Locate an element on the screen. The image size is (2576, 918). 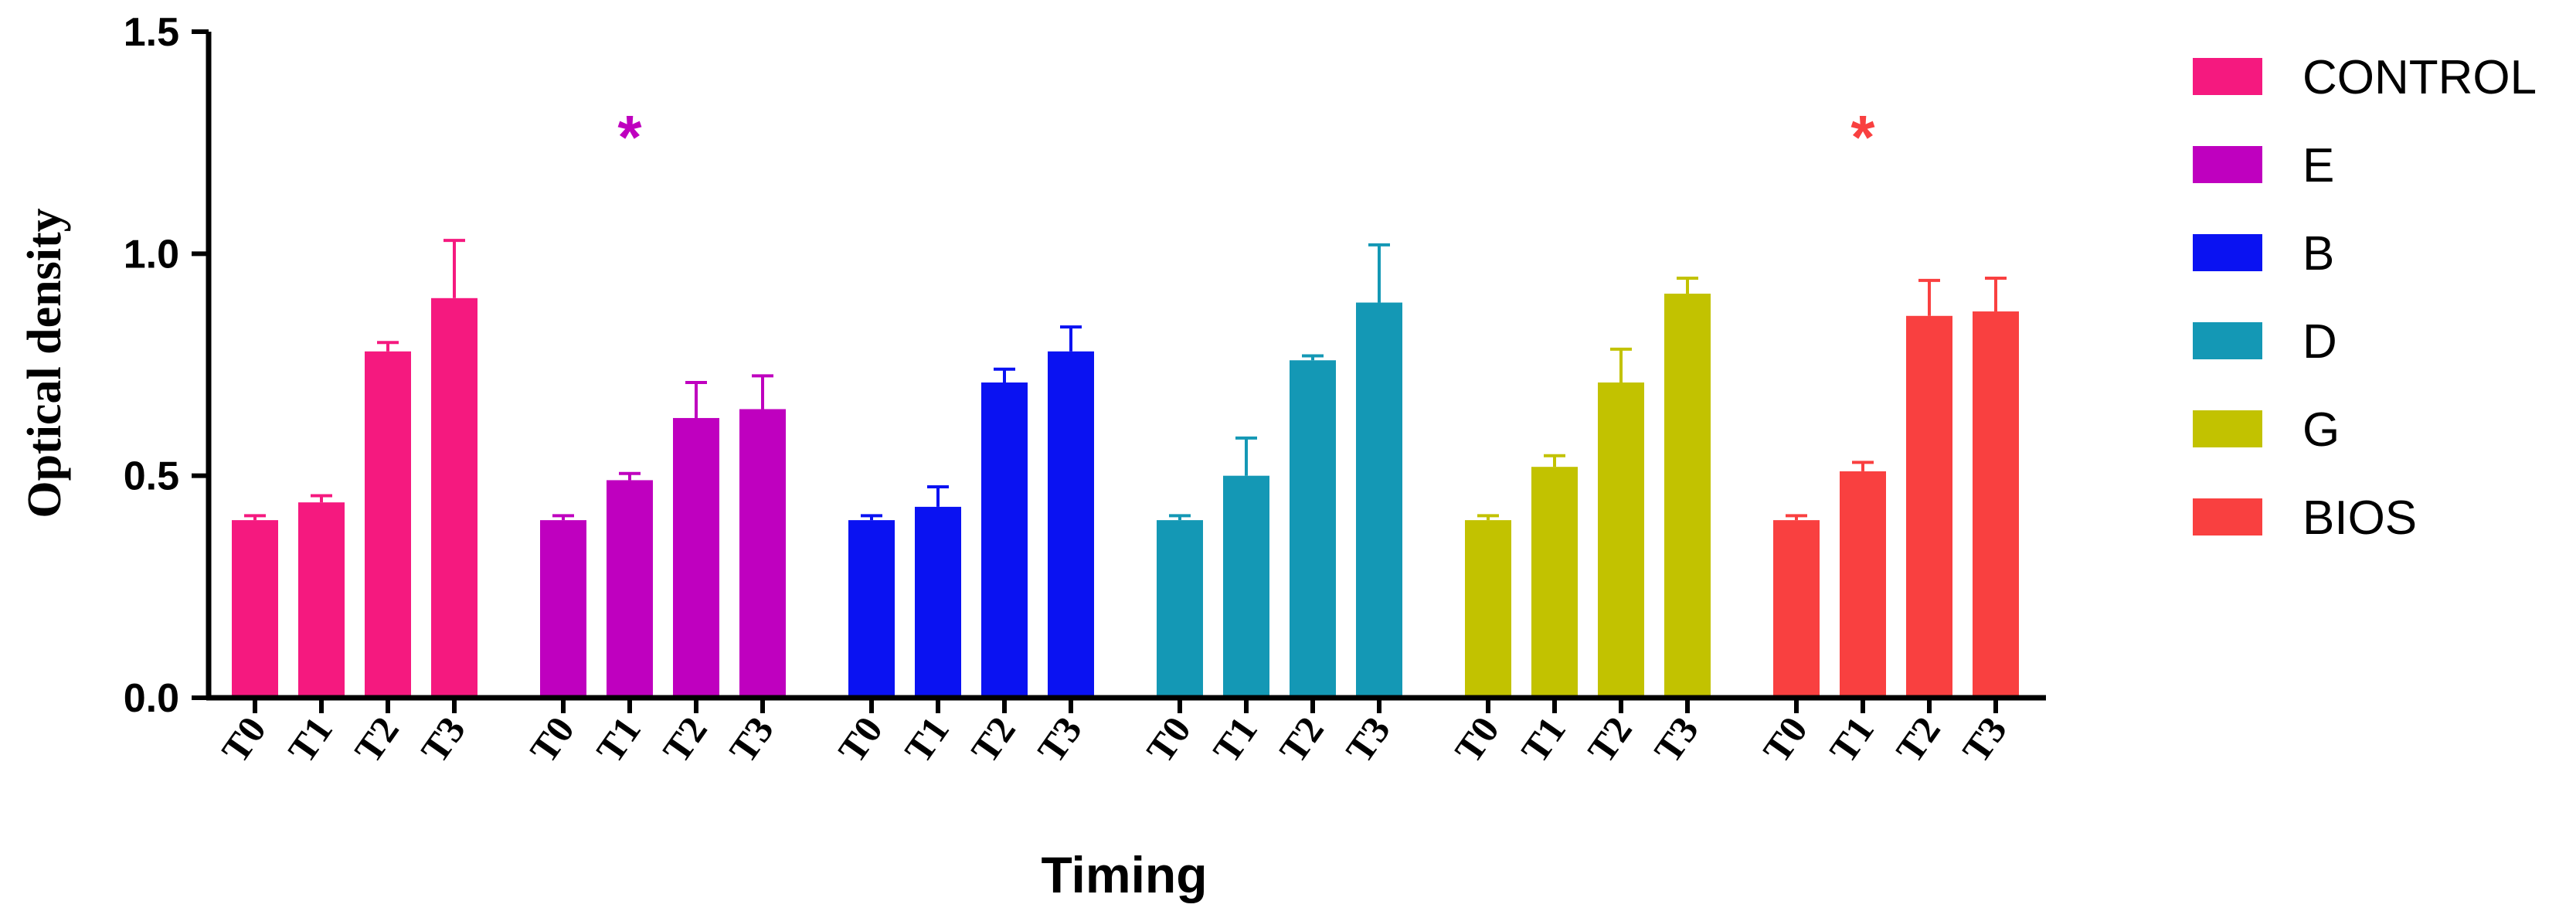
bar-control-t2 is located at coordinates (388, 524).